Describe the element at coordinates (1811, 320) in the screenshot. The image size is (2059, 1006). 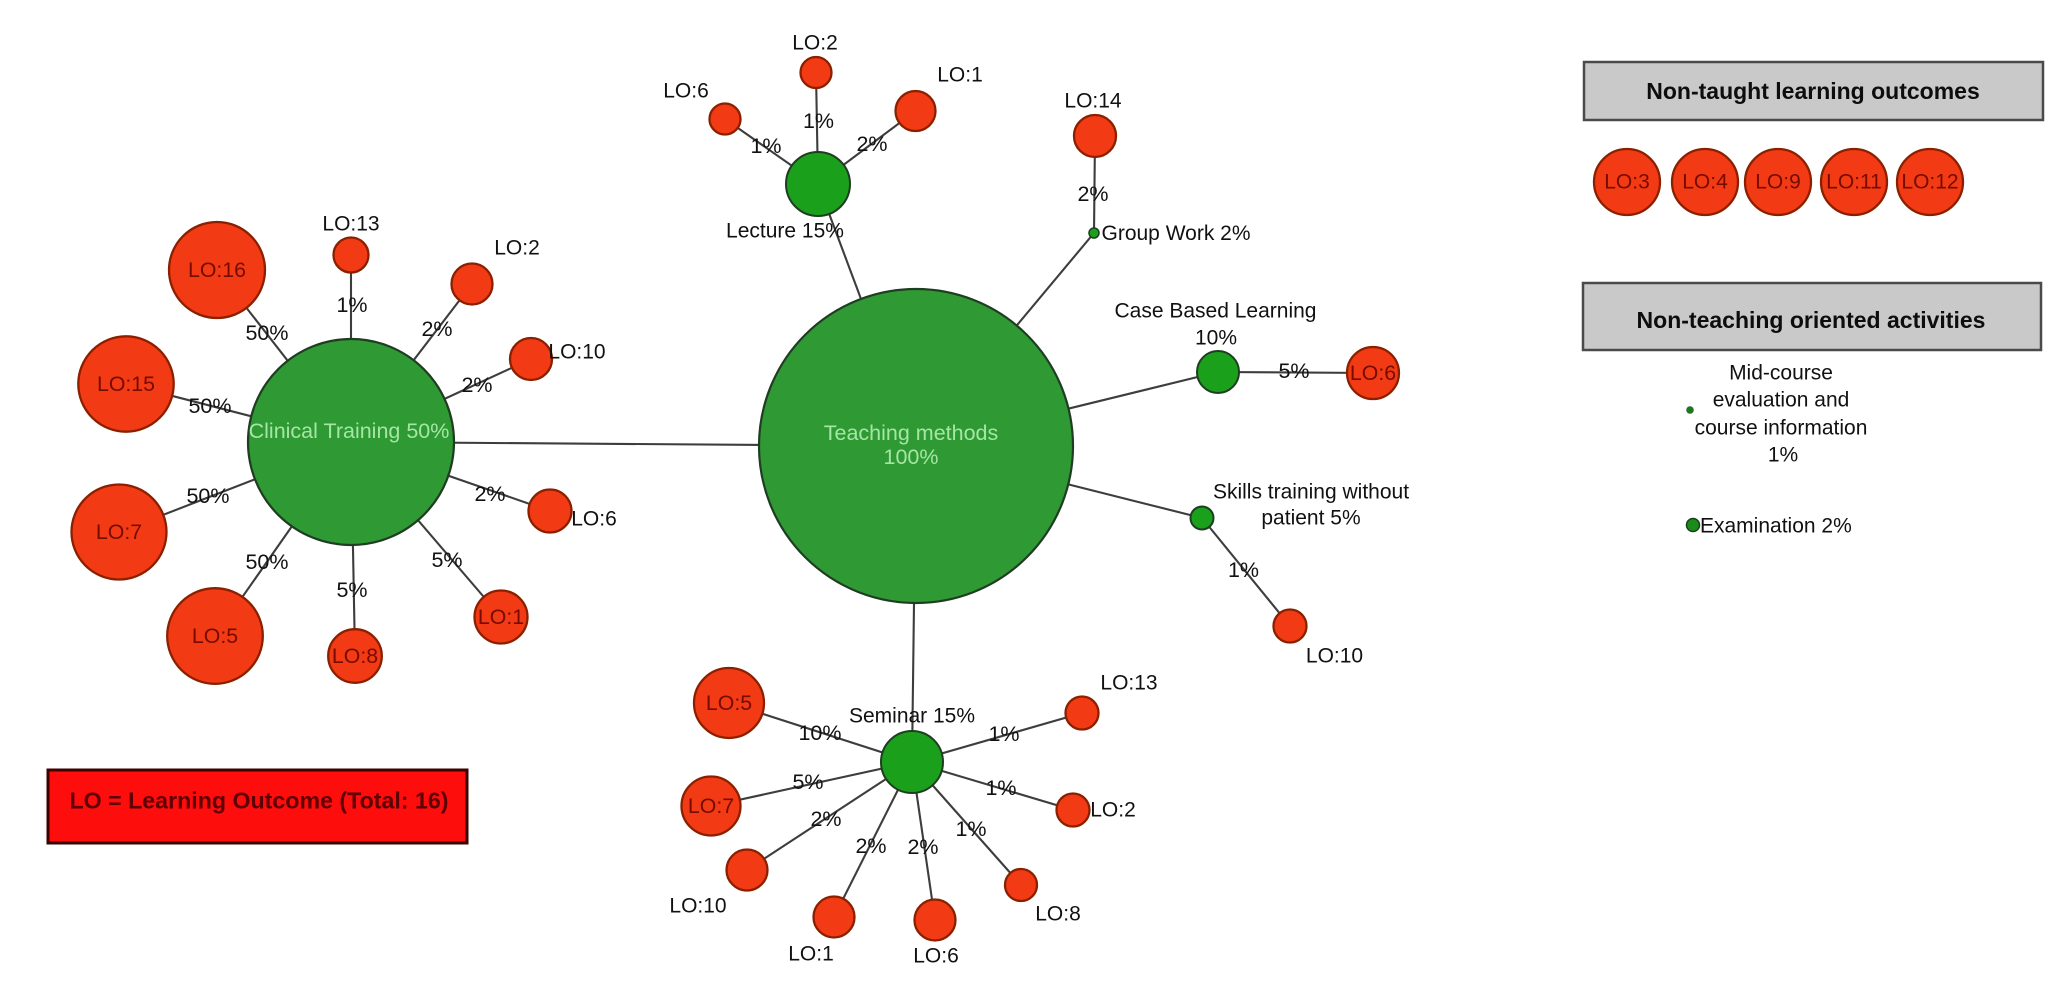
I see `svg-text:Non-teaching oriented activiti: Non-teaching oriented activities` at that location.